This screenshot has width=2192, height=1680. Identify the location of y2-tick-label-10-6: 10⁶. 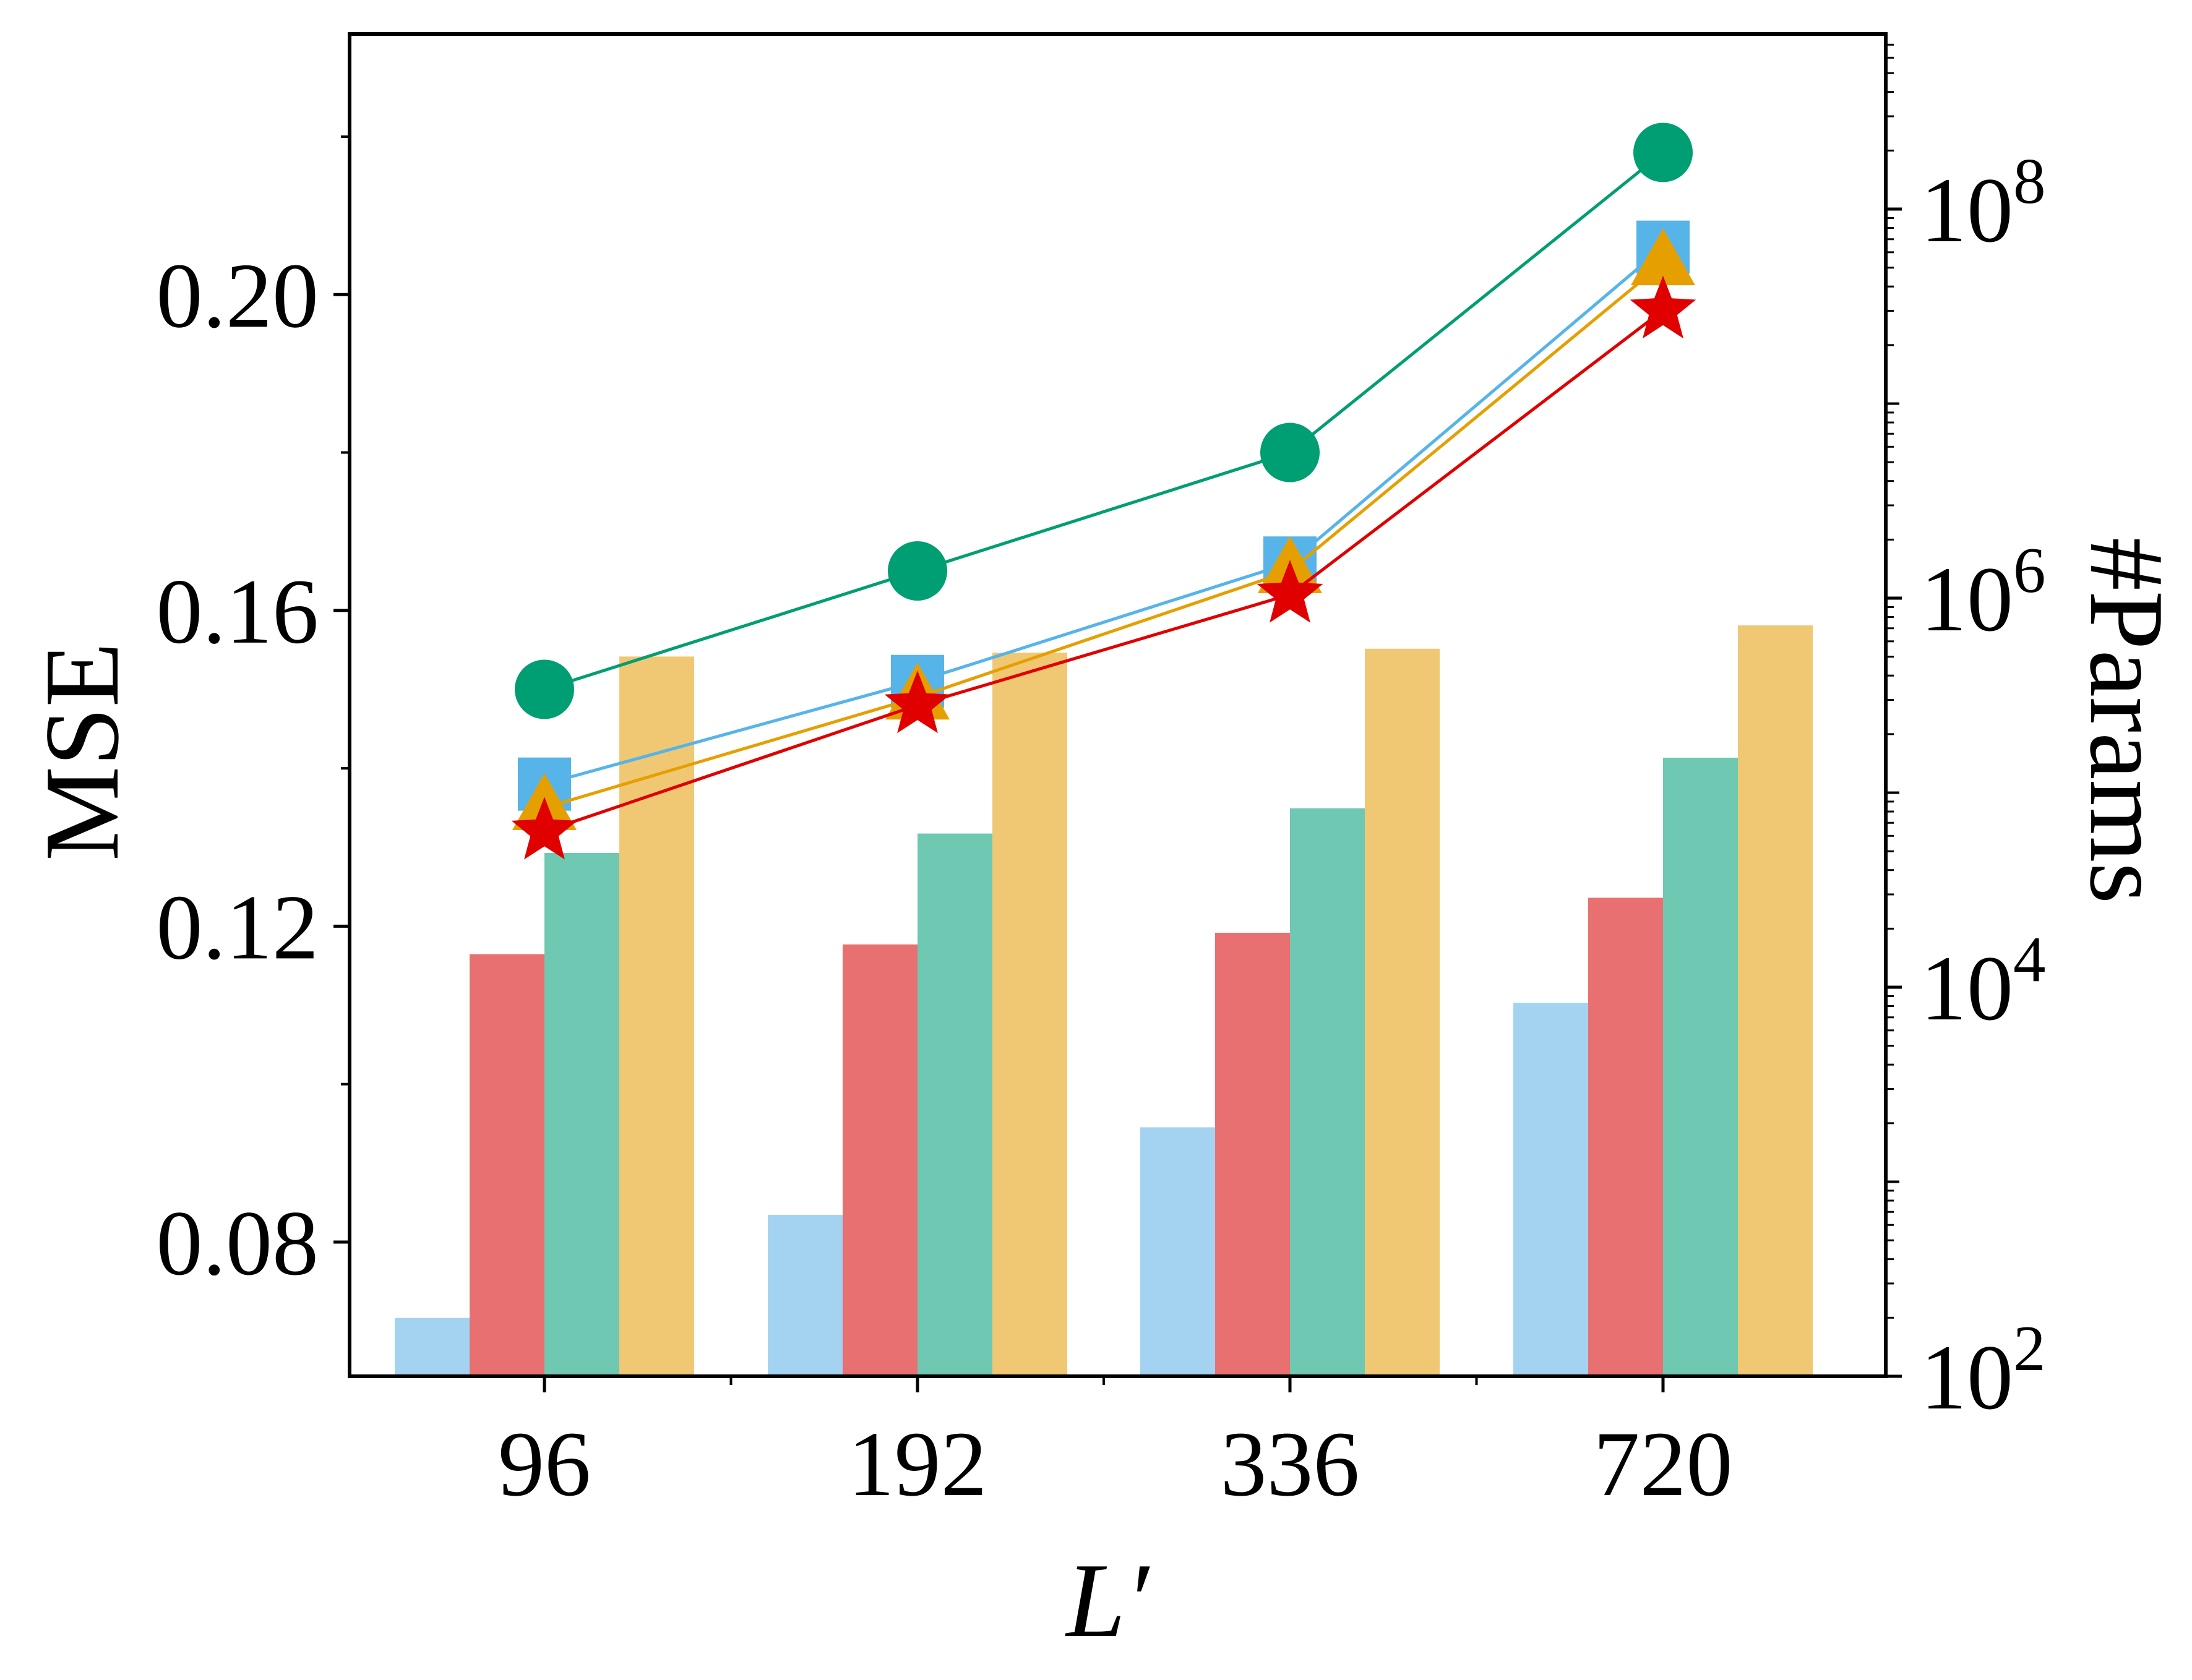
(1983, 592).